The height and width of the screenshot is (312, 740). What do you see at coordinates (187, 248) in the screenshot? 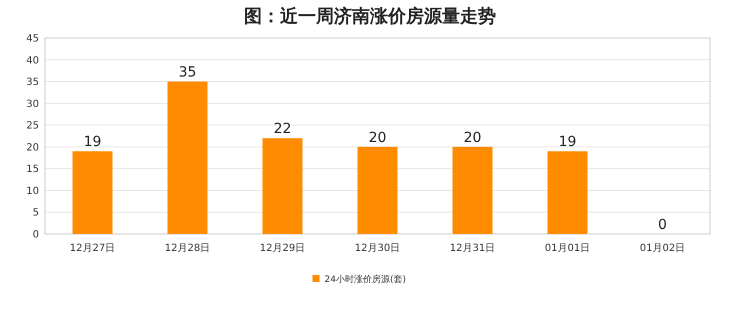
I see `x-tick-label: 12月28日` at bounding box center [187, 248].